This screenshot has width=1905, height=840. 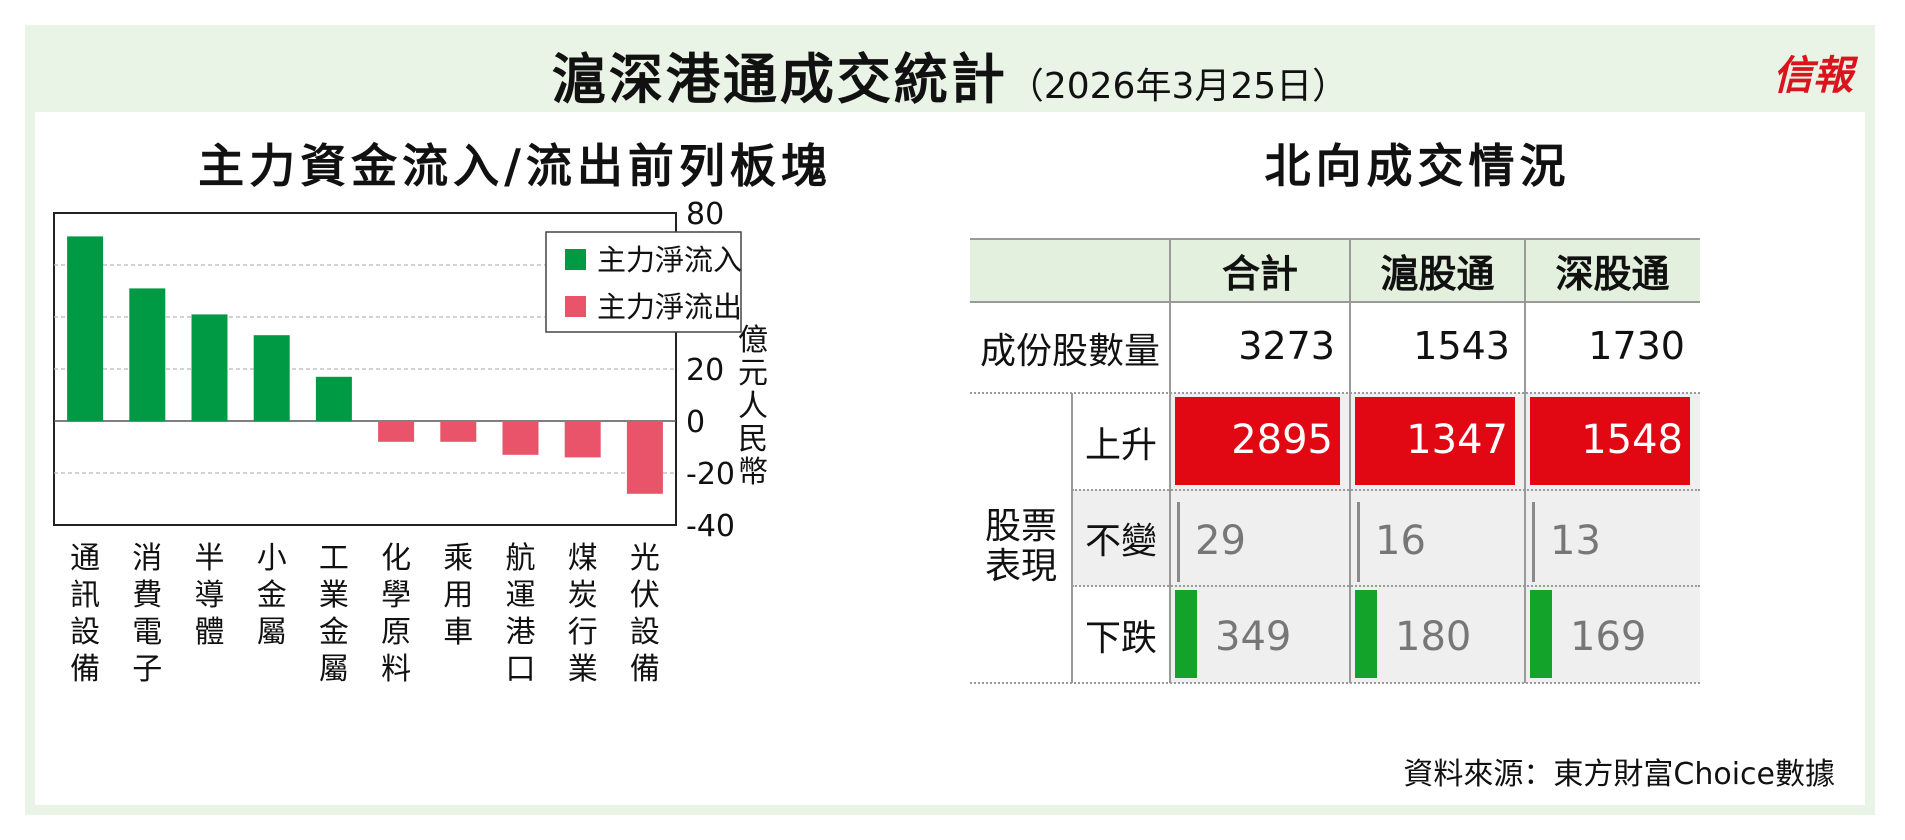 What do you see at coordinates (521, 669) in the screenshot?
I see `x-category-label-char: 口` at bounding box center [521, 669].